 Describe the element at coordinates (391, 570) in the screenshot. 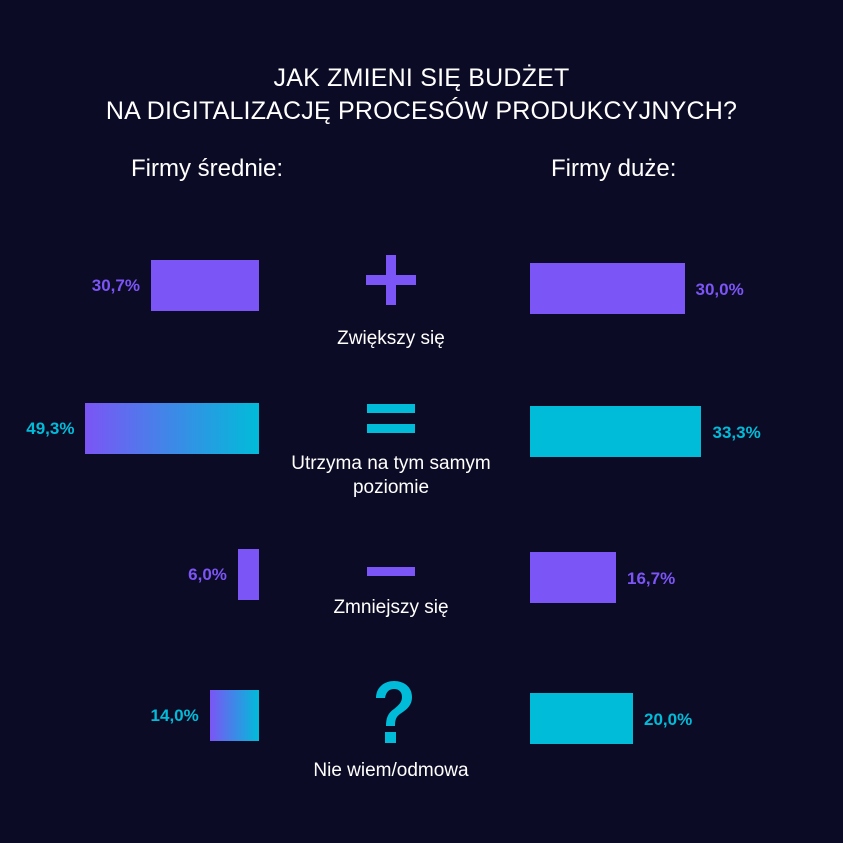

I see `minus-icon` at that location.